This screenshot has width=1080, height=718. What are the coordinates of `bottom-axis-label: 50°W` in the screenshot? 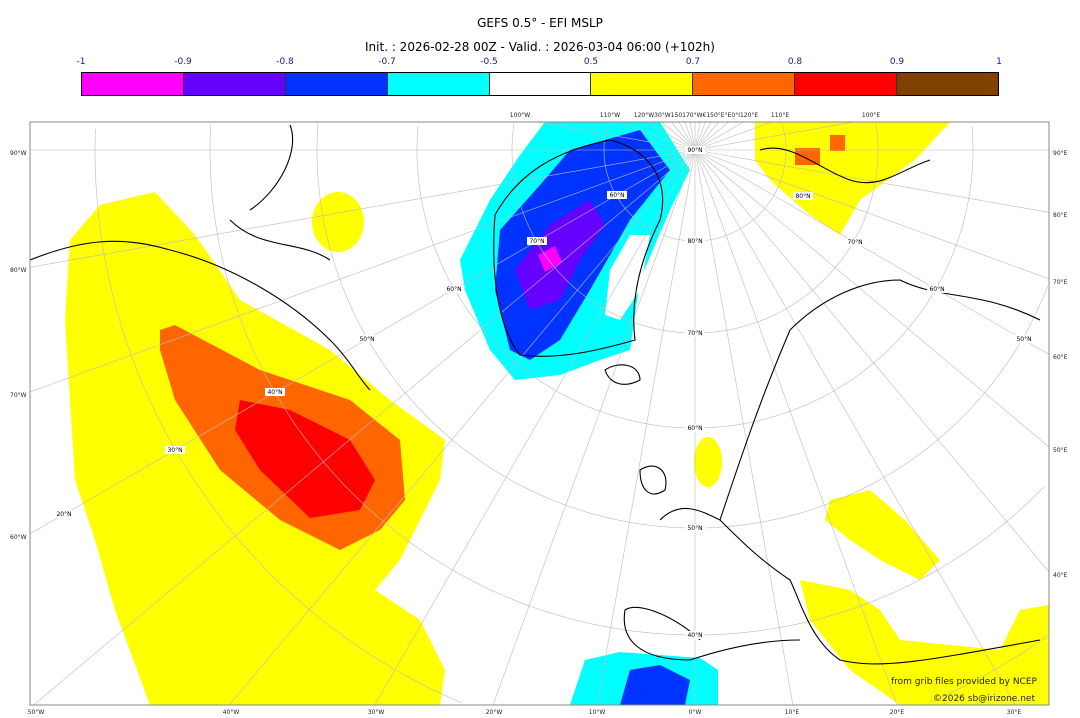 It's located at (36, 712).